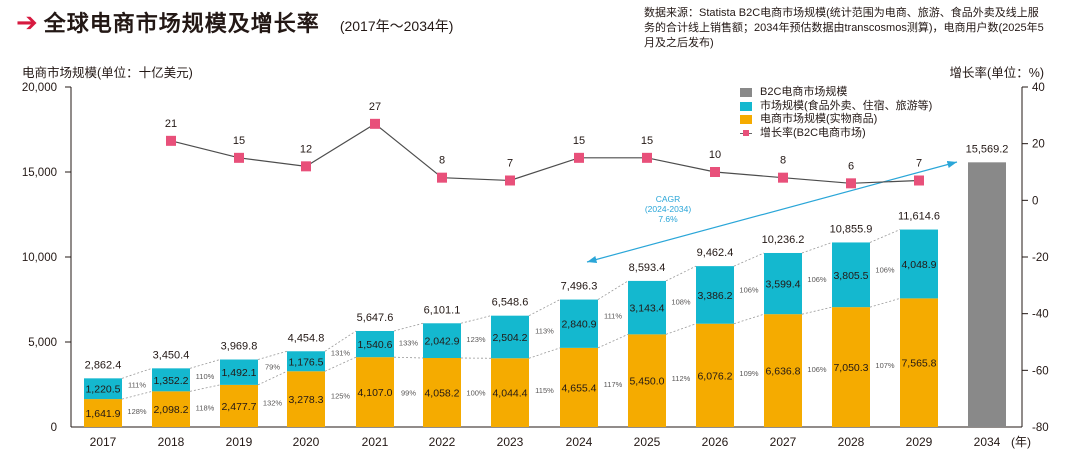 This screenshot has height=456, width=1080. What do you see at coordinates (442, 442) in the screenshot?
I see `x-tick-label: 2022` at bounding box center [442, 442].